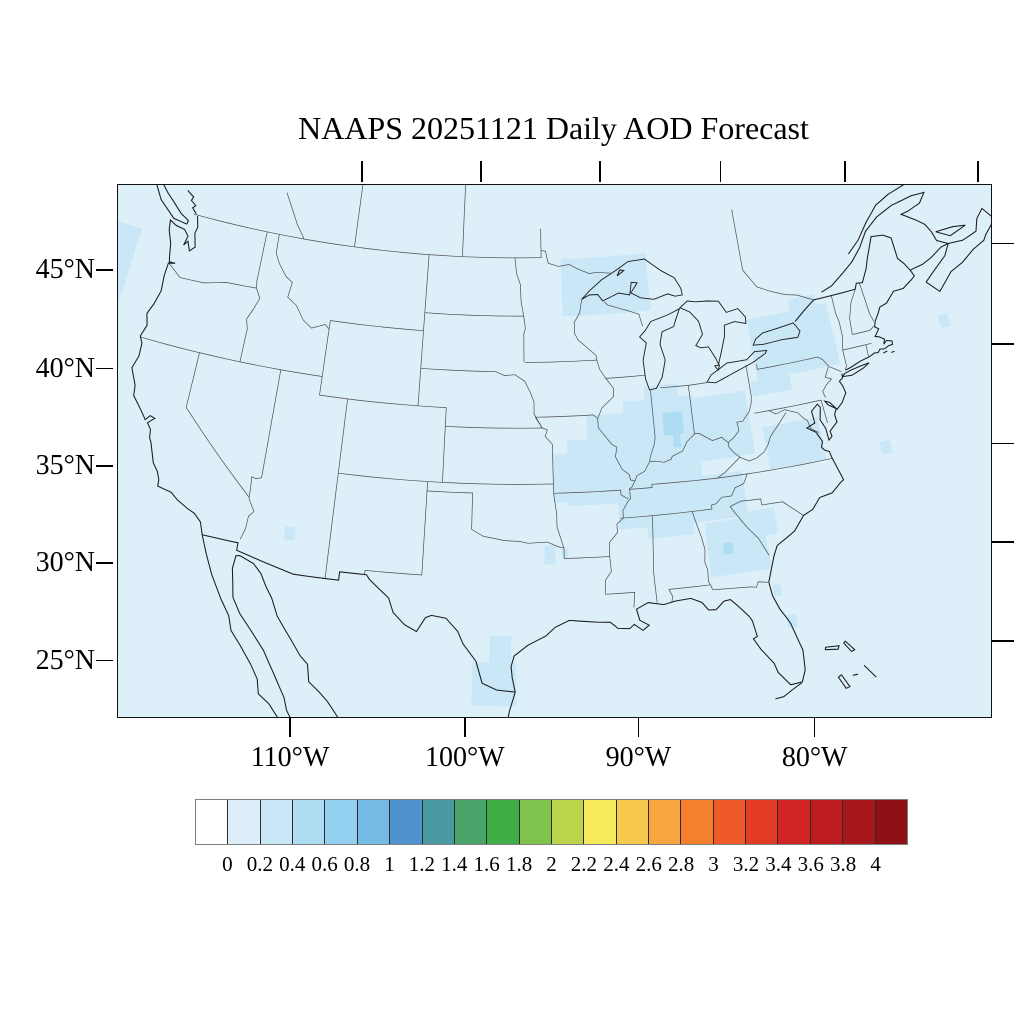 This screenshot has width=1024, height=1024. I want to click on y-axis-label: 25°N, so click(65, 660).